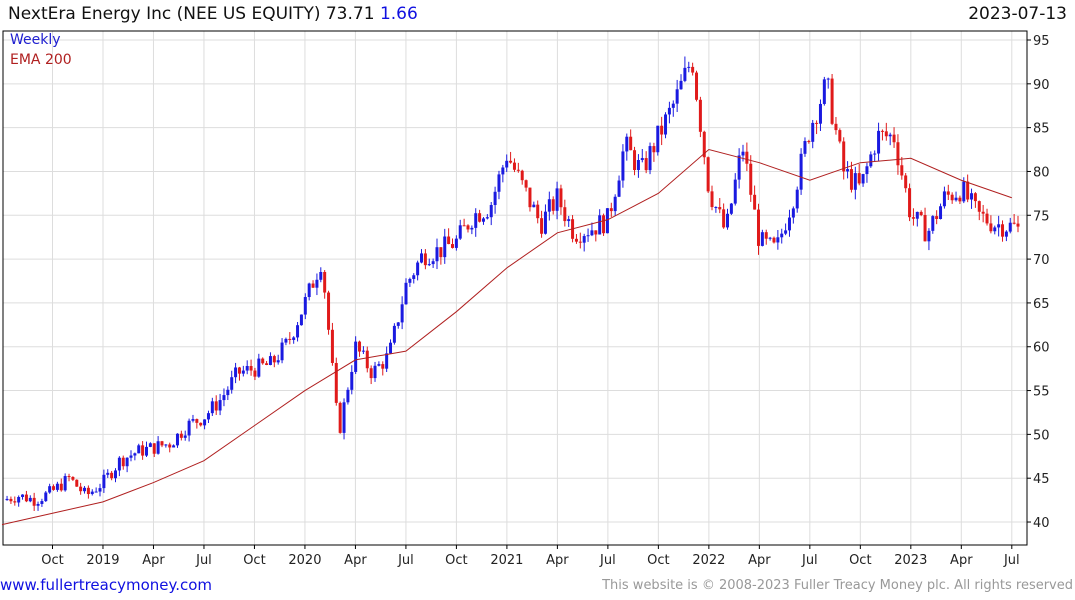 The height and width of the screenshot is (600, 1075). I want to click on site-link: www.fullertreacymoney.com, so click(106, 585).